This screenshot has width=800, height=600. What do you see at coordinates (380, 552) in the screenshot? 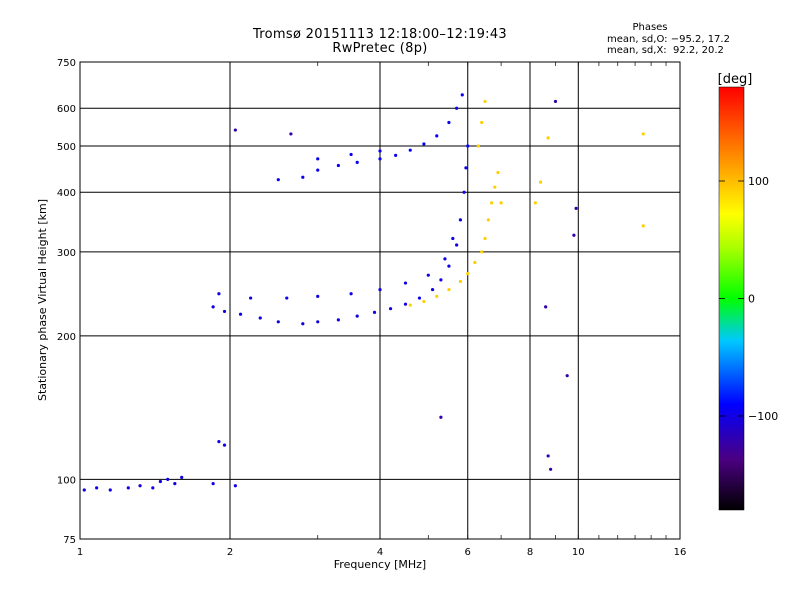
I see `x-tick-label: 4` at bounding box center [380, 552].